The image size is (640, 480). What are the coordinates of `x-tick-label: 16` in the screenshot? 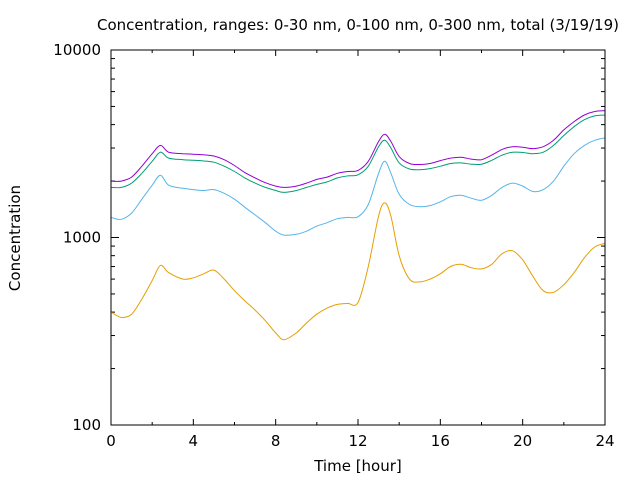 It's located at (440, 441).